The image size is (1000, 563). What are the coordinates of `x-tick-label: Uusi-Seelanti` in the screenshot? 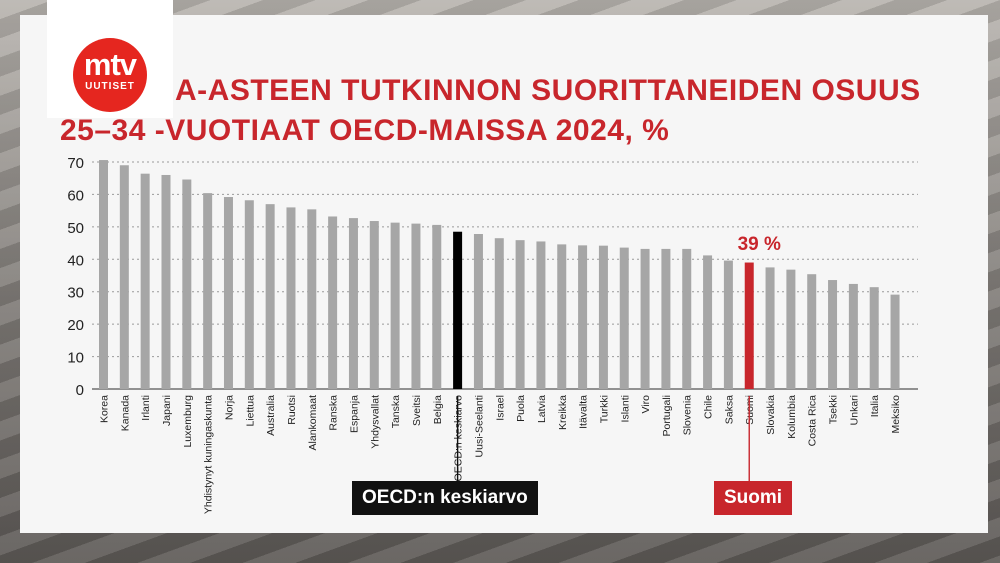 It's located at (479, 426).